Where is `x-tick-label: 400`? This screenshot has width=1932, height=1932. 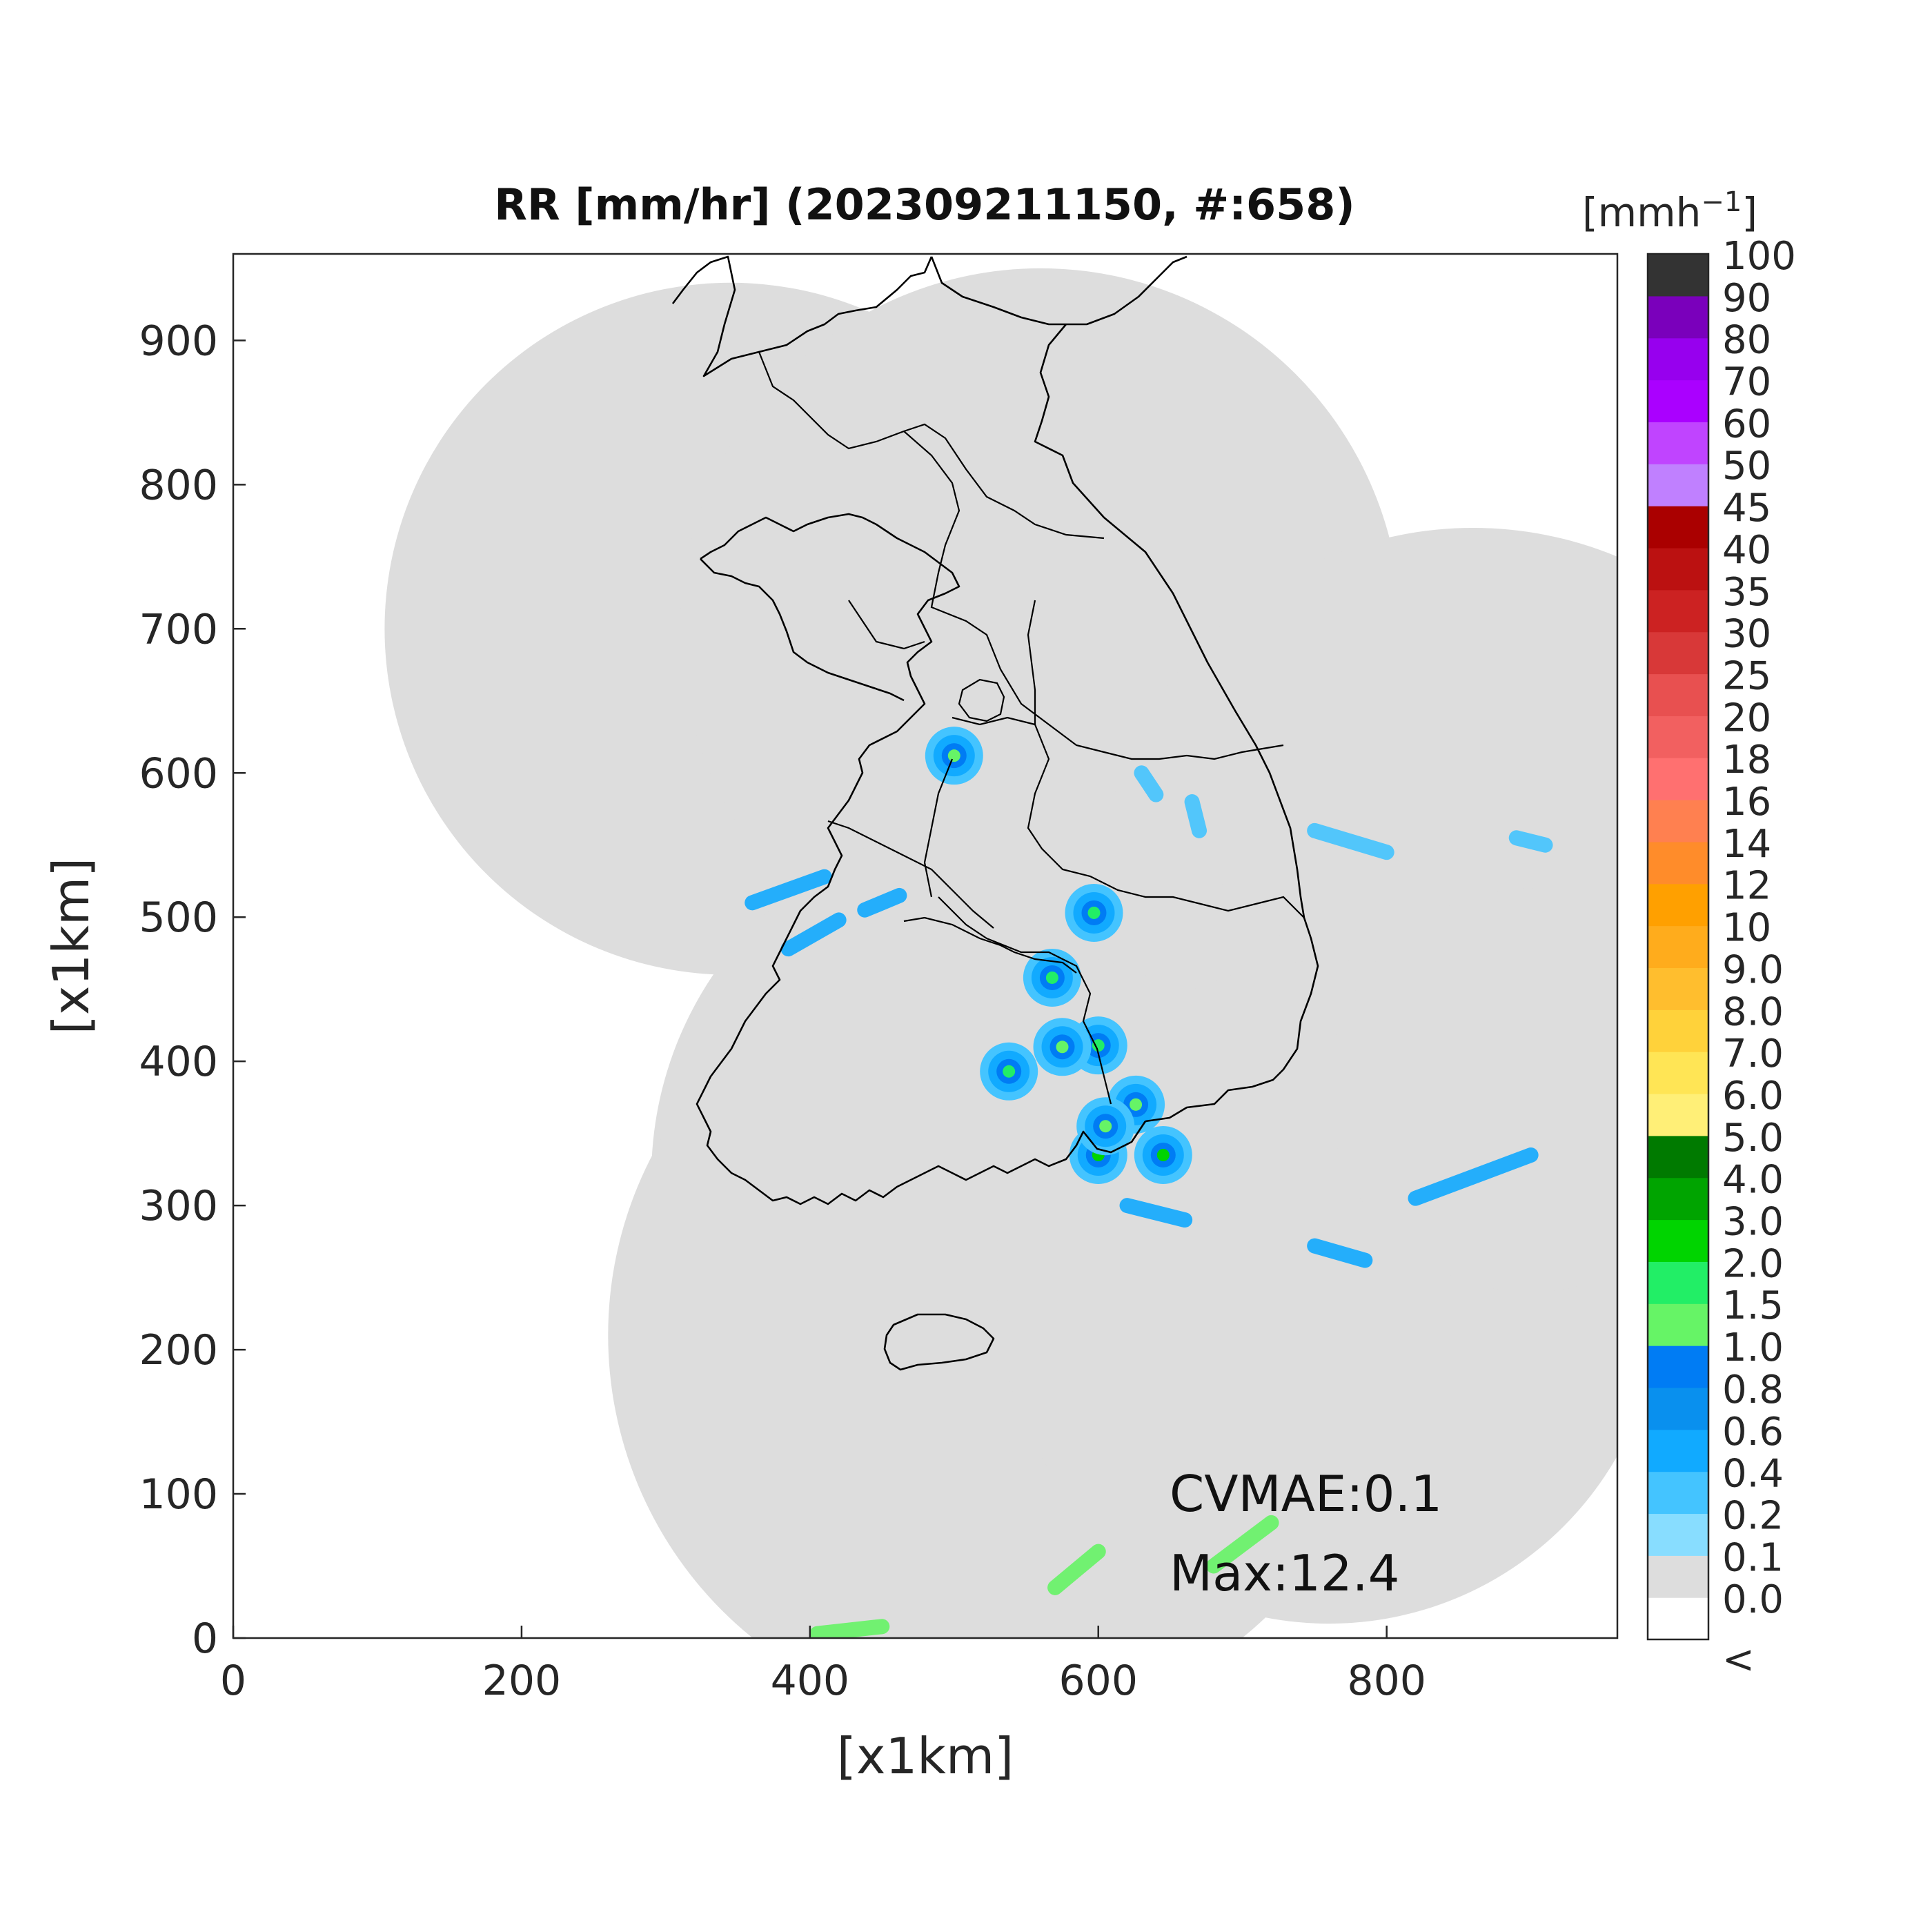
x-tick-label: 400 is located at coordinates (810, 1681).